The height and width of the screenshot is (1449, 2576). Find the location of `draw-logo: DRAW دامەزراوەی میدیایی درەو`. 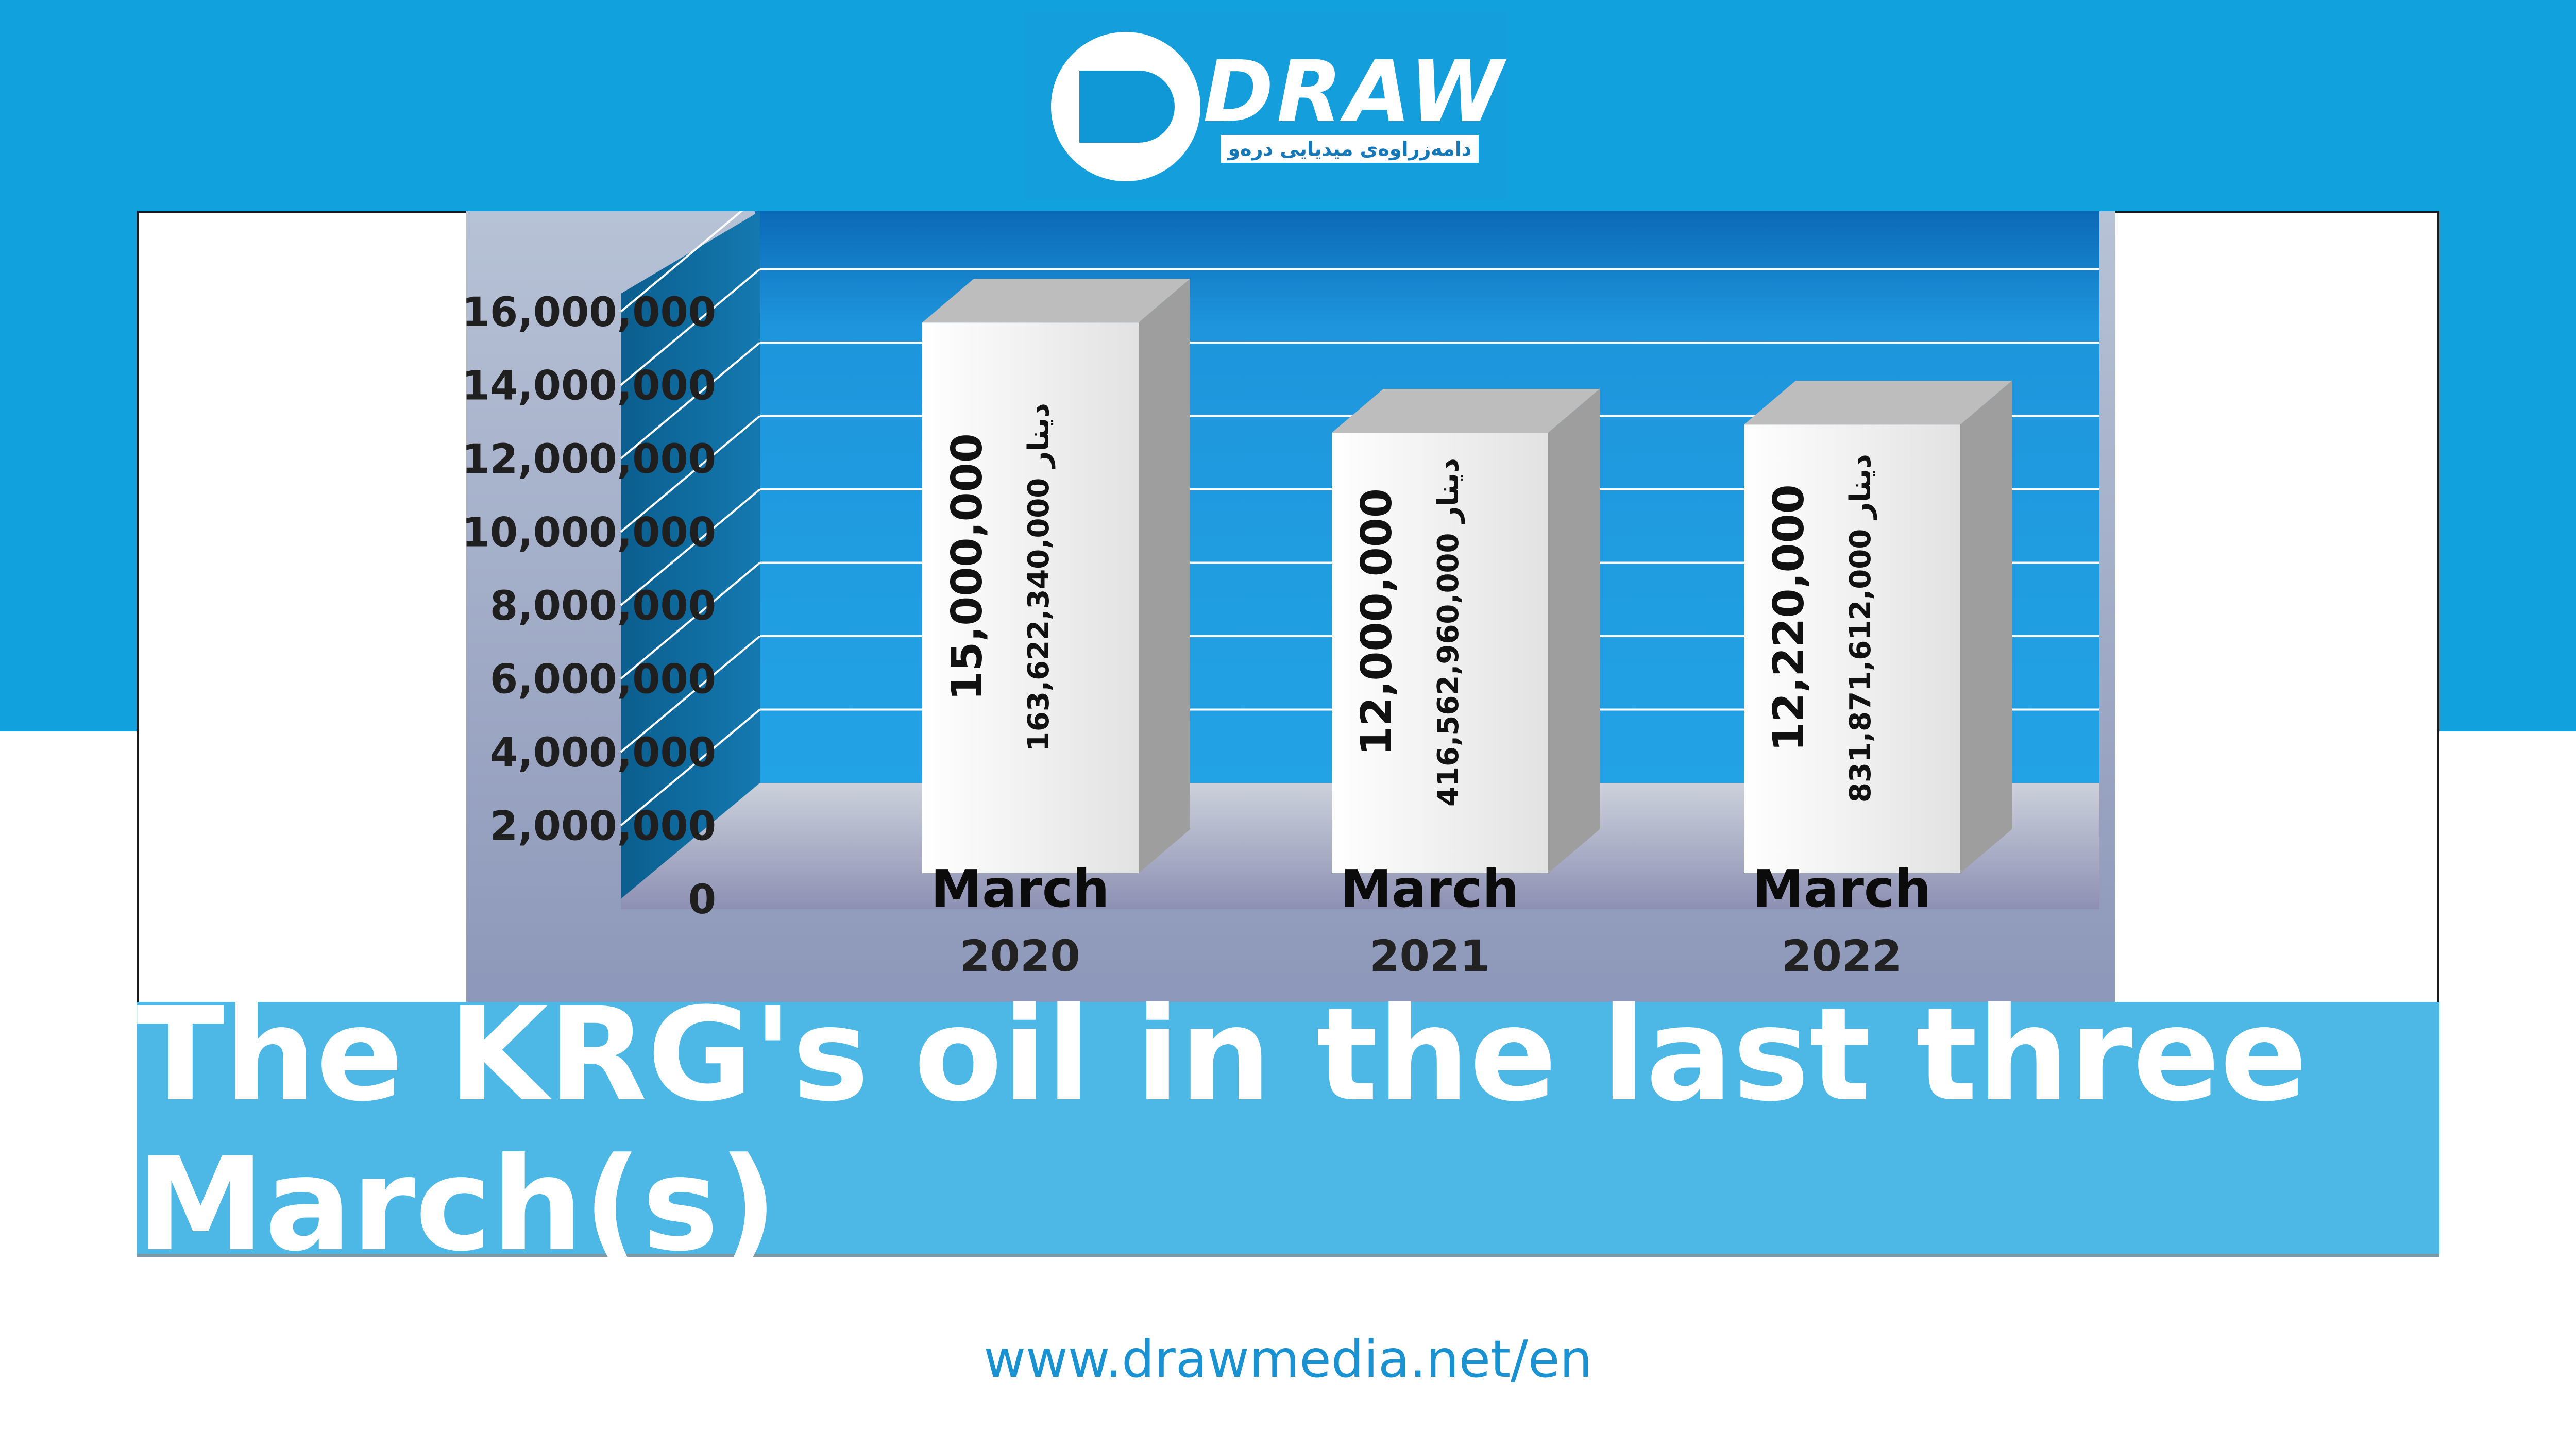

draw-logo: DRAW دامەزراوەی میدیایی درەو is located at coordinates (1266, 105).